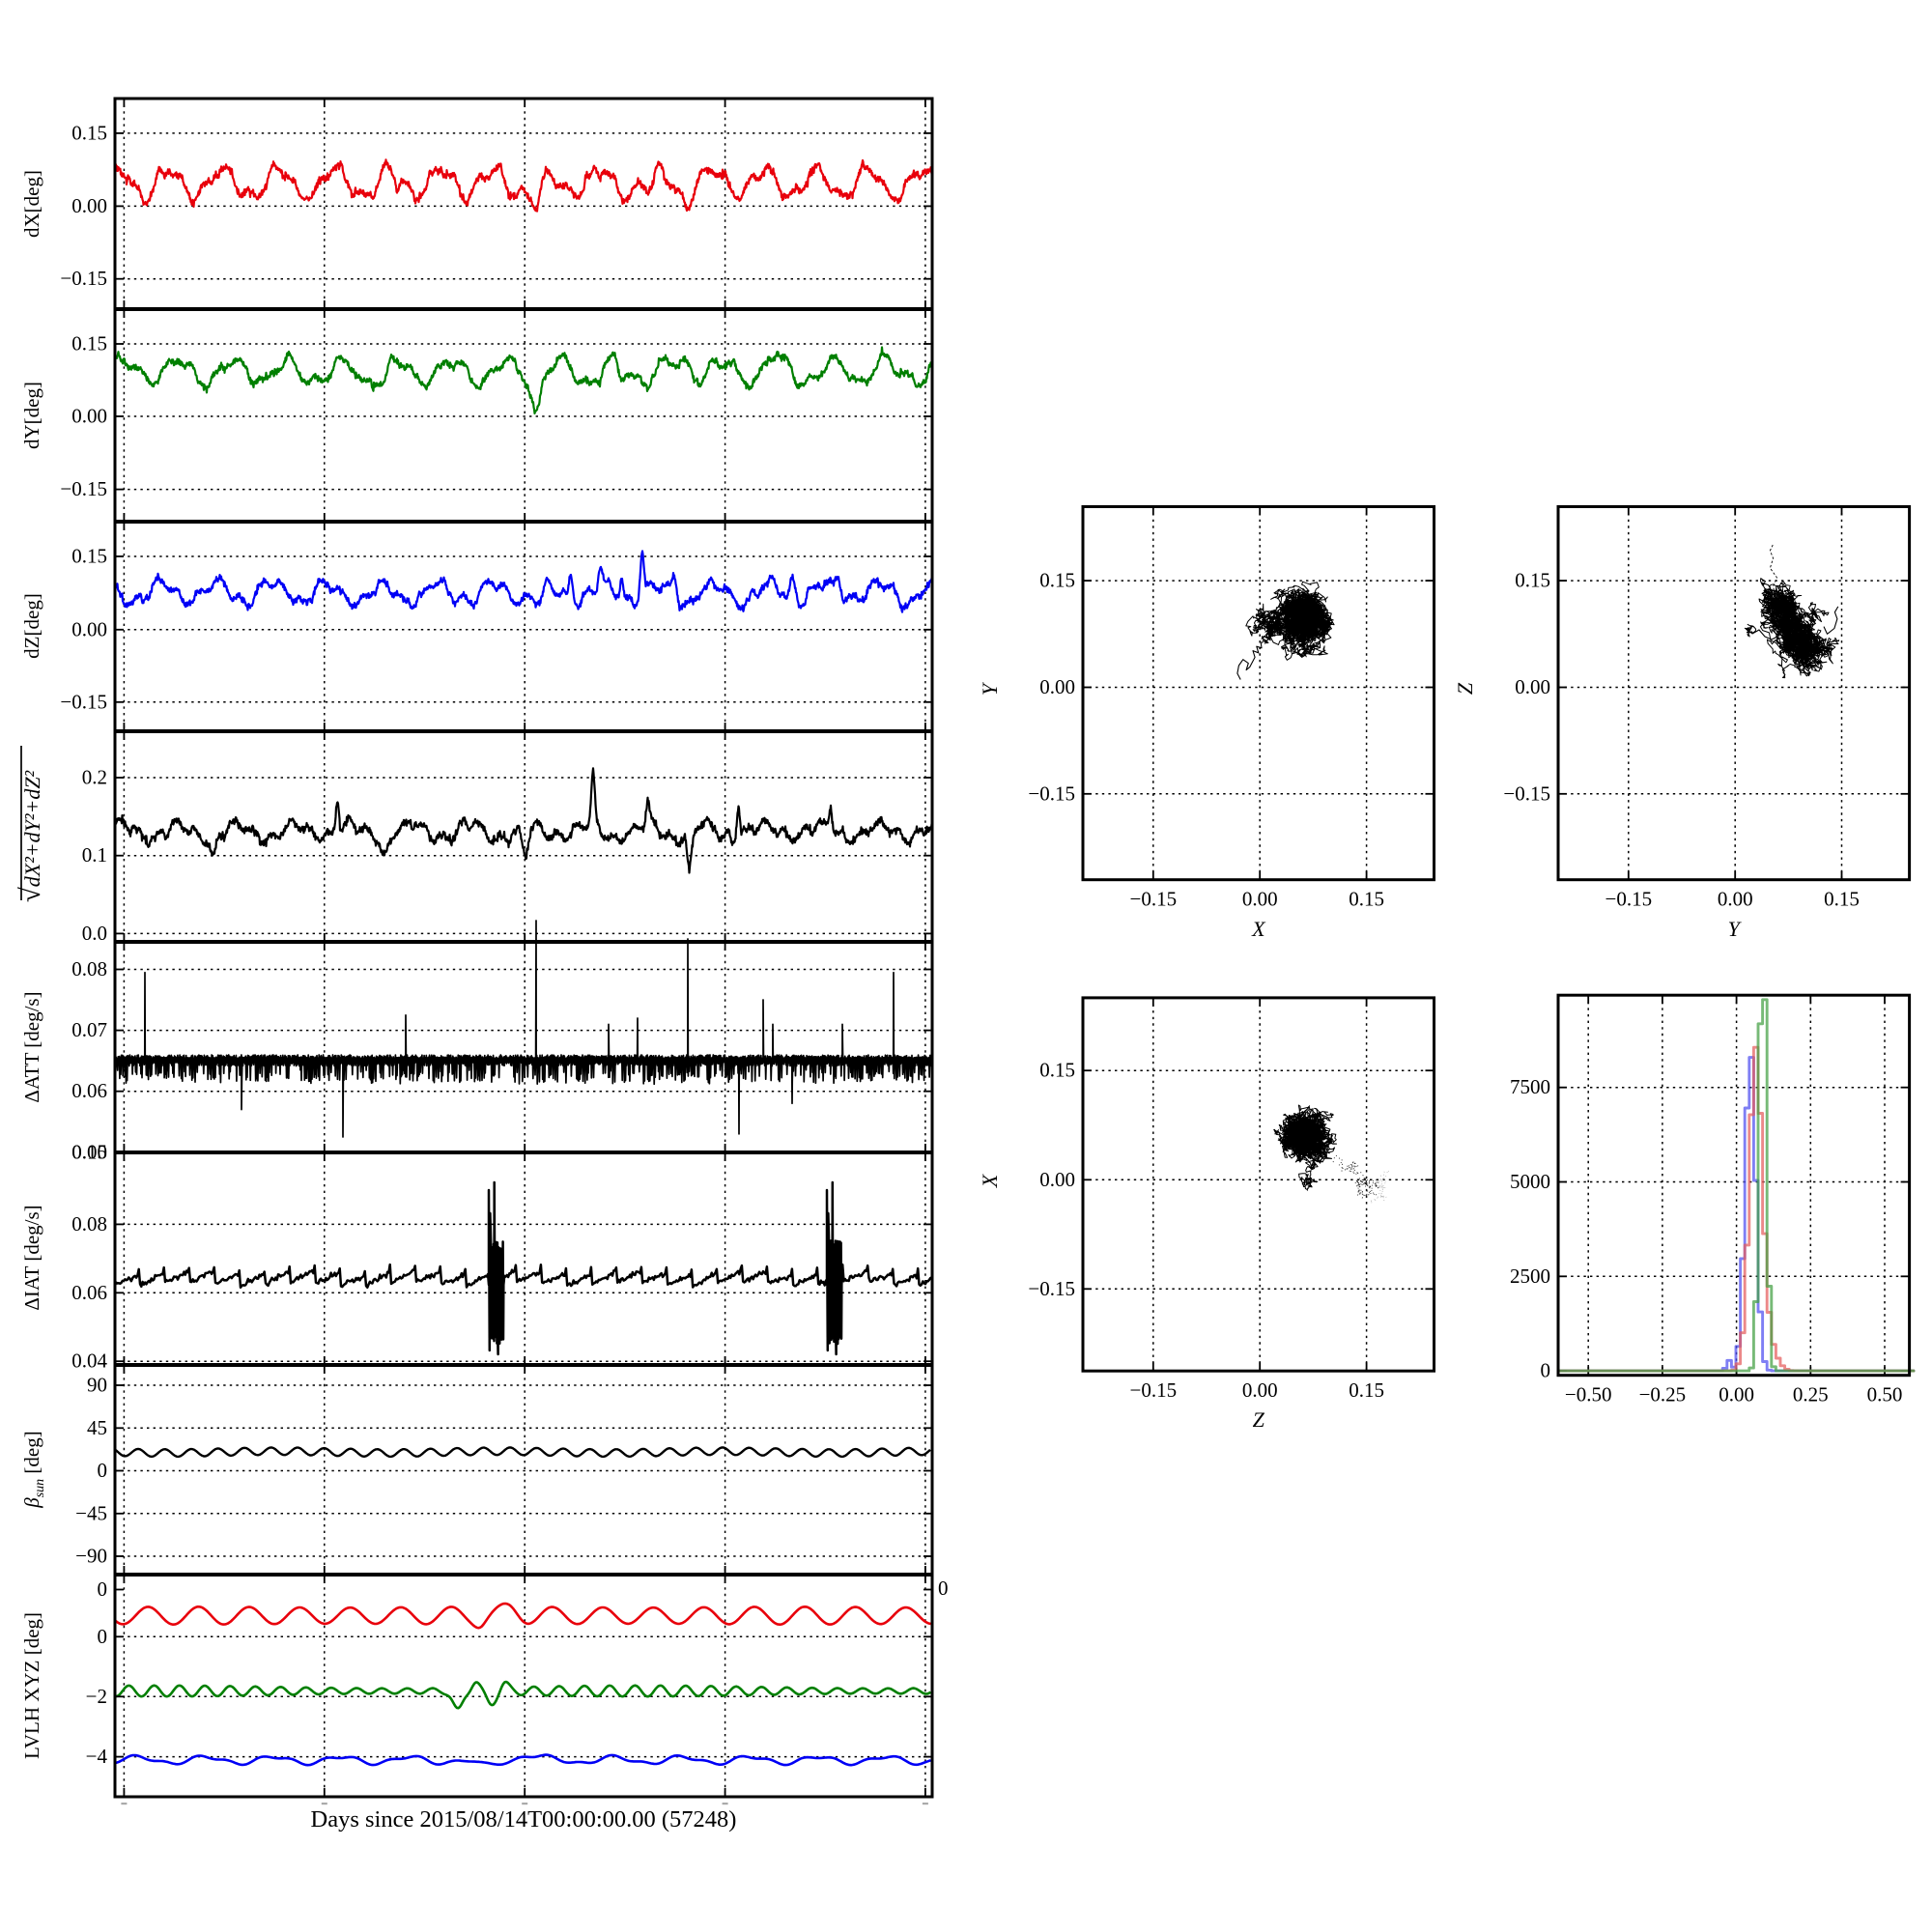 This screenshot has width=1932, height=1932. Describe the element at coordinates (96, 1696) in the screenshot. I see `svg-text: −2` at that location.